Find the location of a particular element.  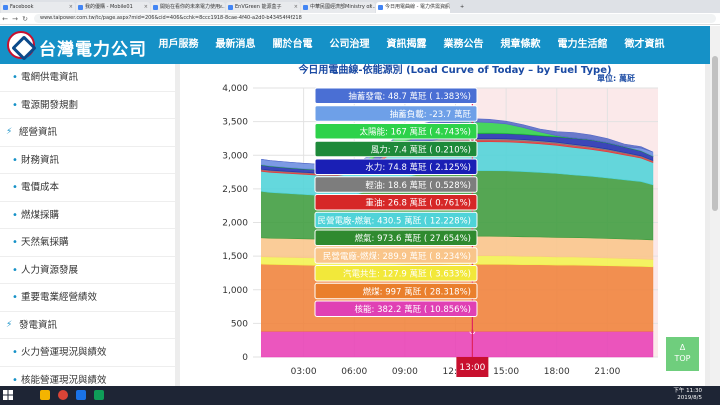

back-to-top-label: TOP is located at coordinates (682, 358).